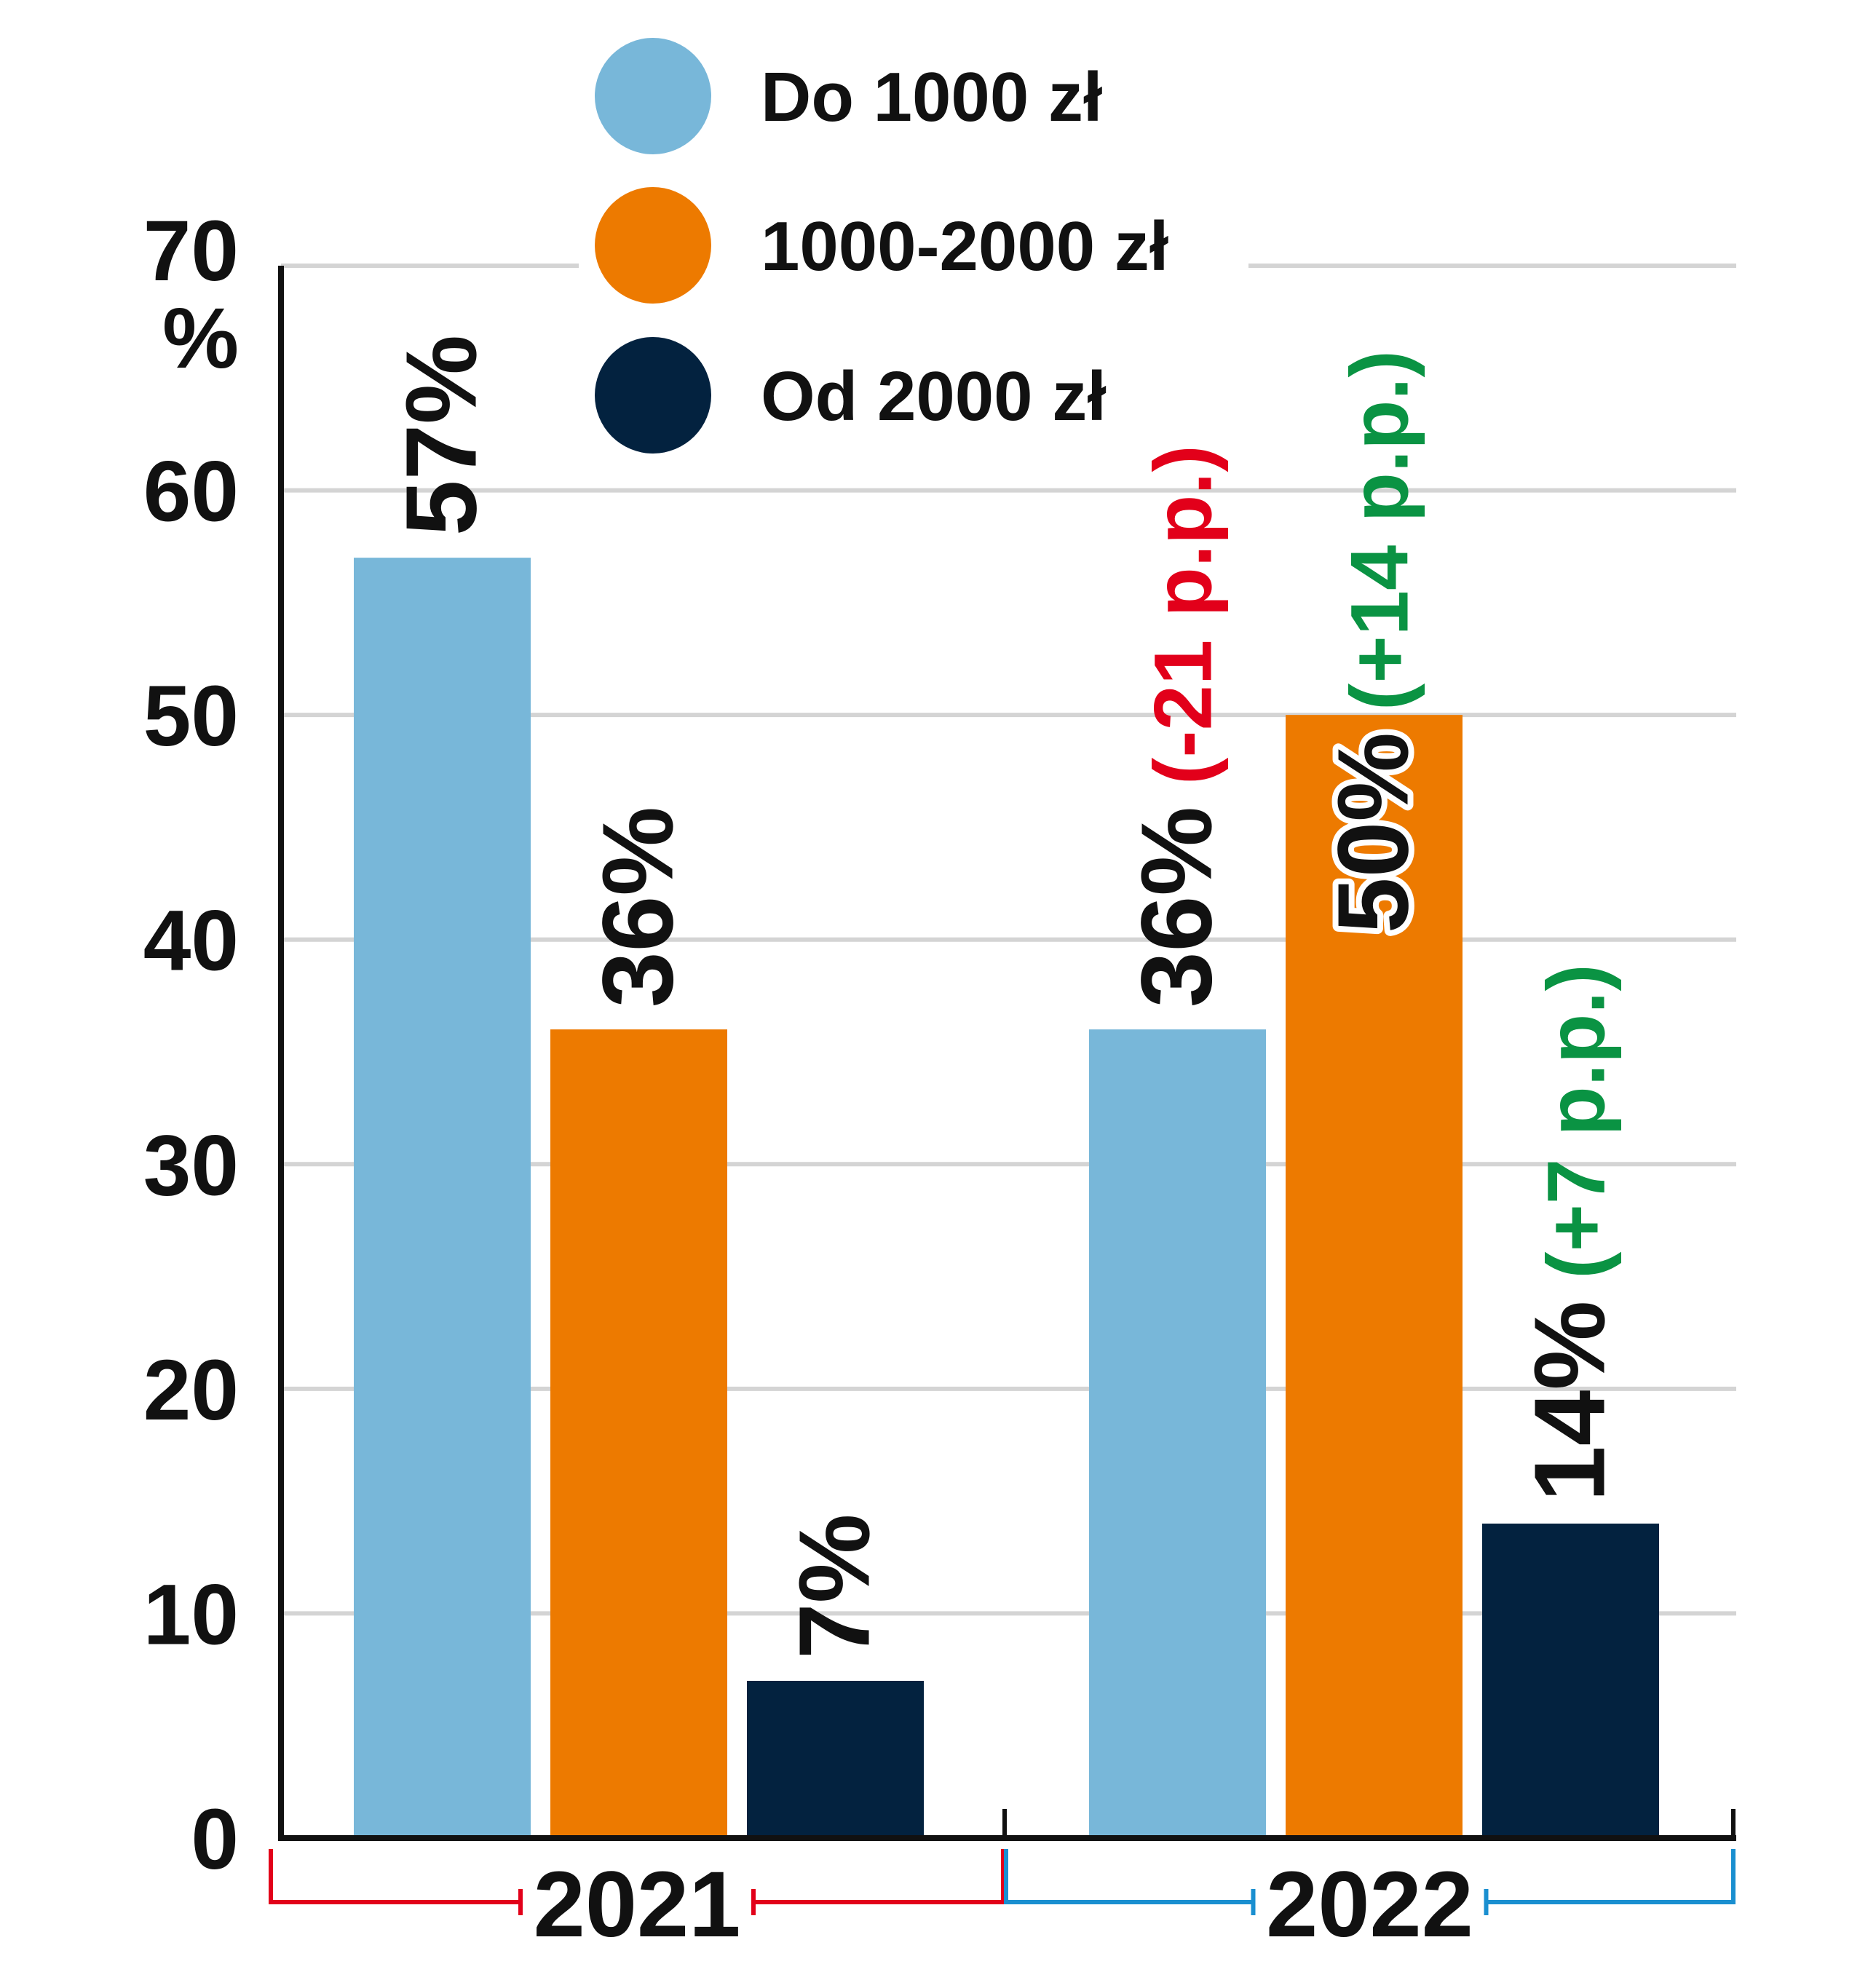 The width and height of the screenshot is (1876, 1964). I want to click on value-percent: 7%, so click(835, 1586).